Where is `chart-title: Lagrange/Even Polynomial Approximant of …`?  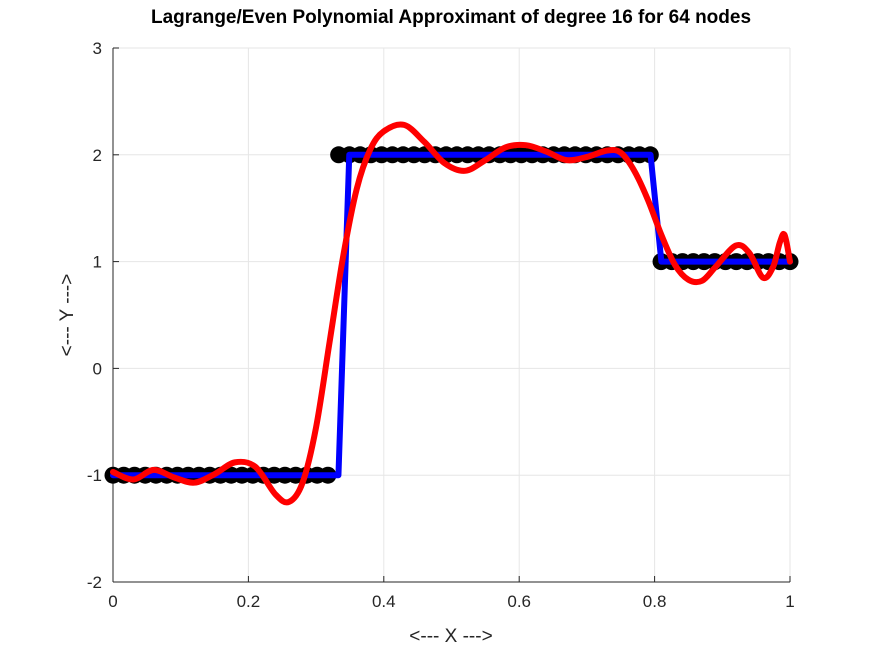 chart-title: Lagrange/Even Polynomial Approximant of … is located at coordinates (451, 17).